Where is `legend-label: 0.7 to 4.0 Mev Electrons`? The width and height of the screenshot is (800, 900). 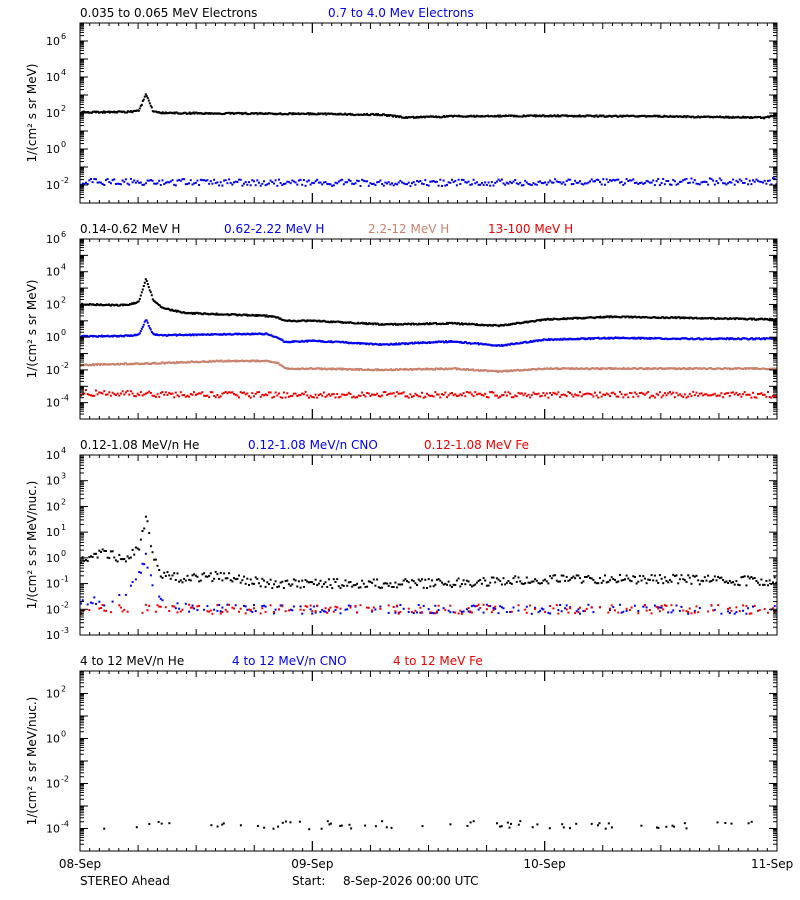
legend-label: 0.7 to 4.0 Mev Electrons is located at coordinates (401, 13).